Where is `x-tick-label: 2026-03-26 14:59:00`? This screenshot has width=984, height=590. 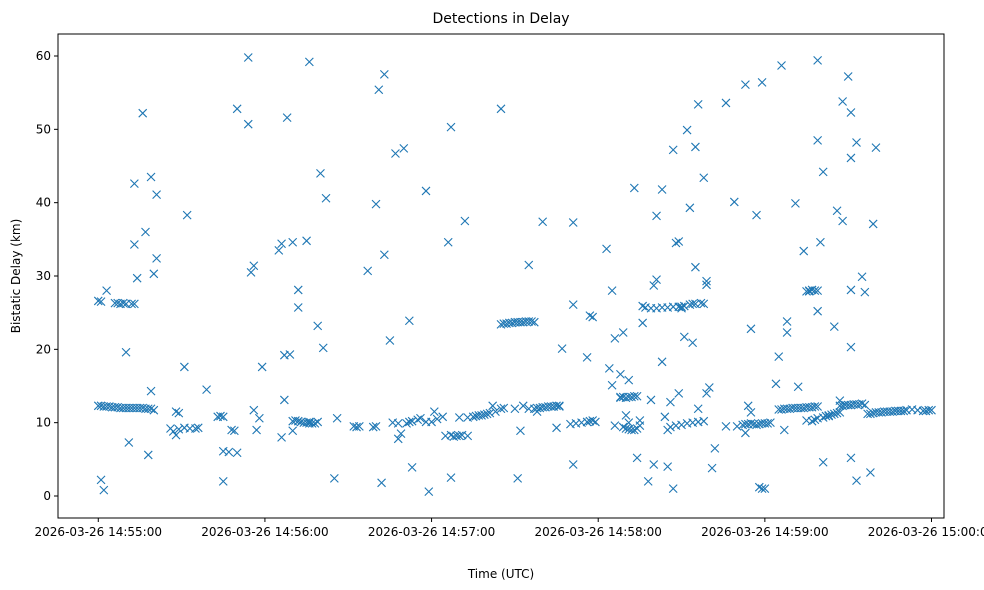
x-tick-label: 2026-03-26 14:59:00 is located at coordinates (764, 532).